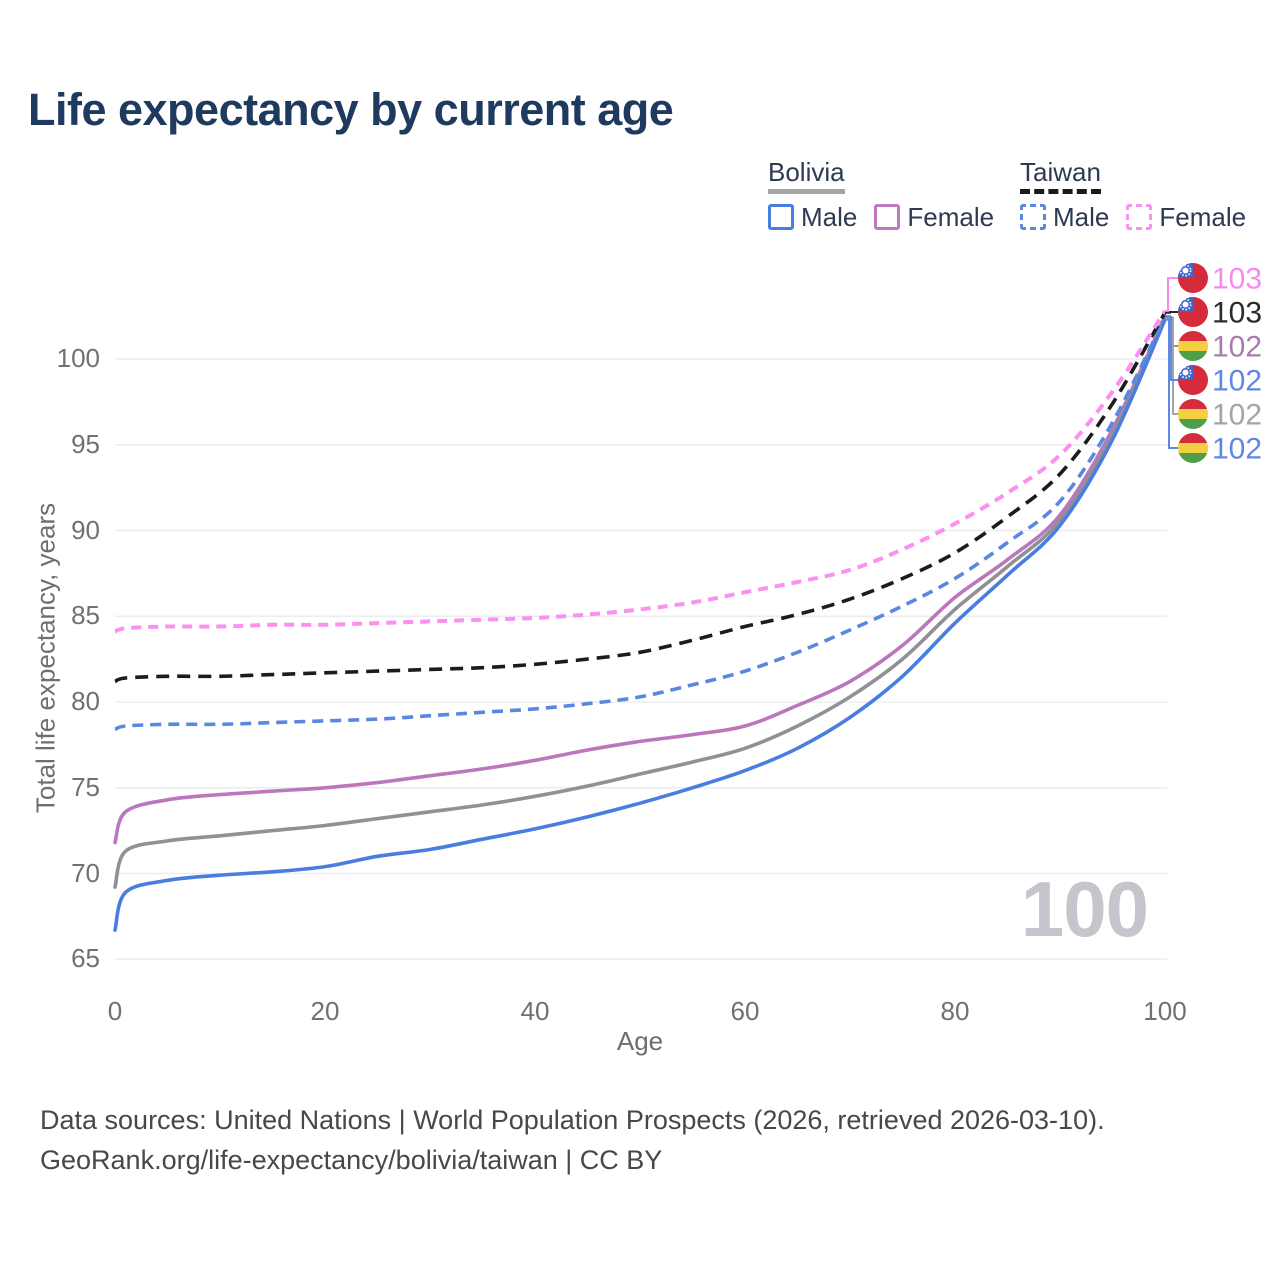  I want to click on legend-swatch-bolivia-female-icon, so click(887, 217).